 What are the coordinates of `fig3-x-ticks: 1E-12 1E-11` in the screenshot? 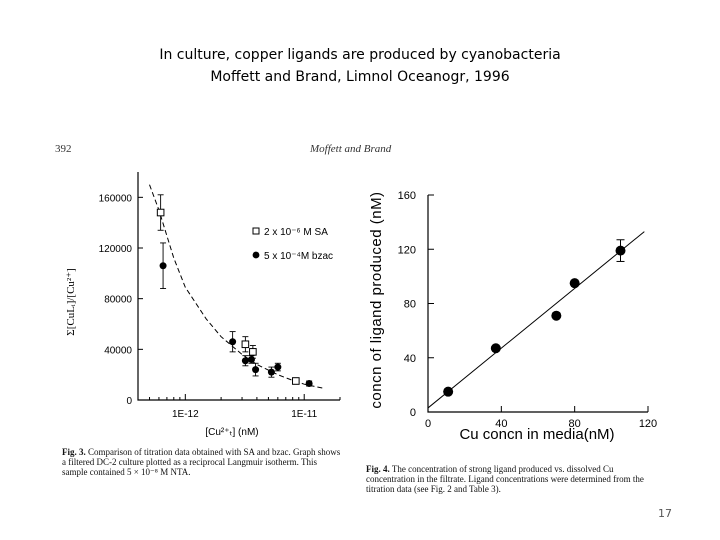 It's located at (239, 407).